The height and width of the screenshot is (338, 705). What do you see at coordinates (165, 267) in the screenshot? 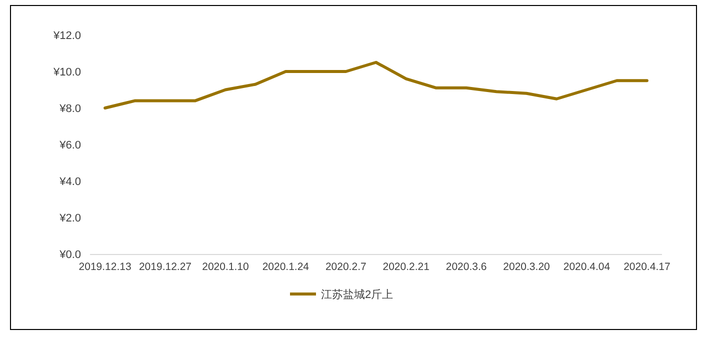
I see `x-tick-label: 2019.12.27` at bounding box center [165, 267].